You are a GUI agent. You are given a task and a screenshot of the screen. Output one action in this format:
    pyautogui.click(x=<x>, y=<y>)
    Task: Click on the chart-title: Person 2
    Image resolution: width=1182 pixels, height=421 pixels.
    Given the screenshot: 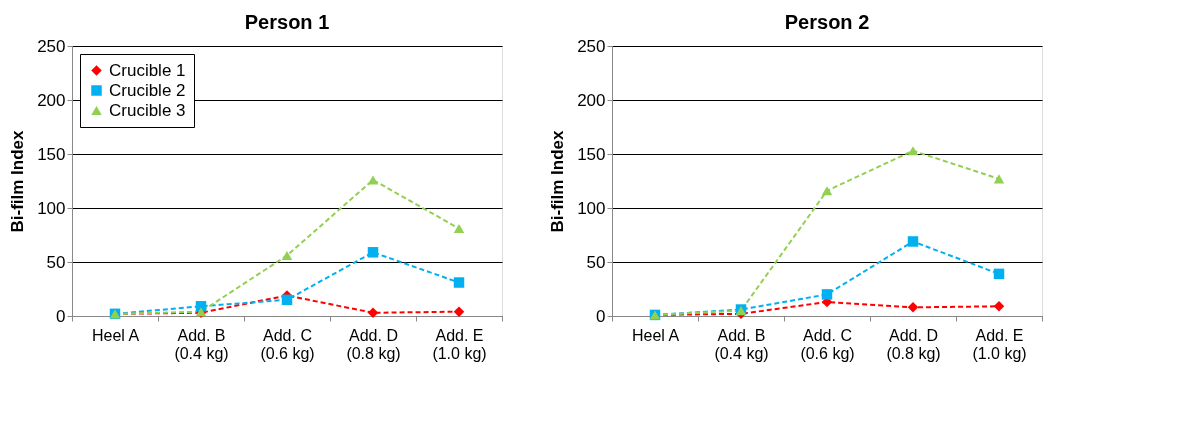 What is the action you would take?
    pyautogui.click(x=827, y=22)
    